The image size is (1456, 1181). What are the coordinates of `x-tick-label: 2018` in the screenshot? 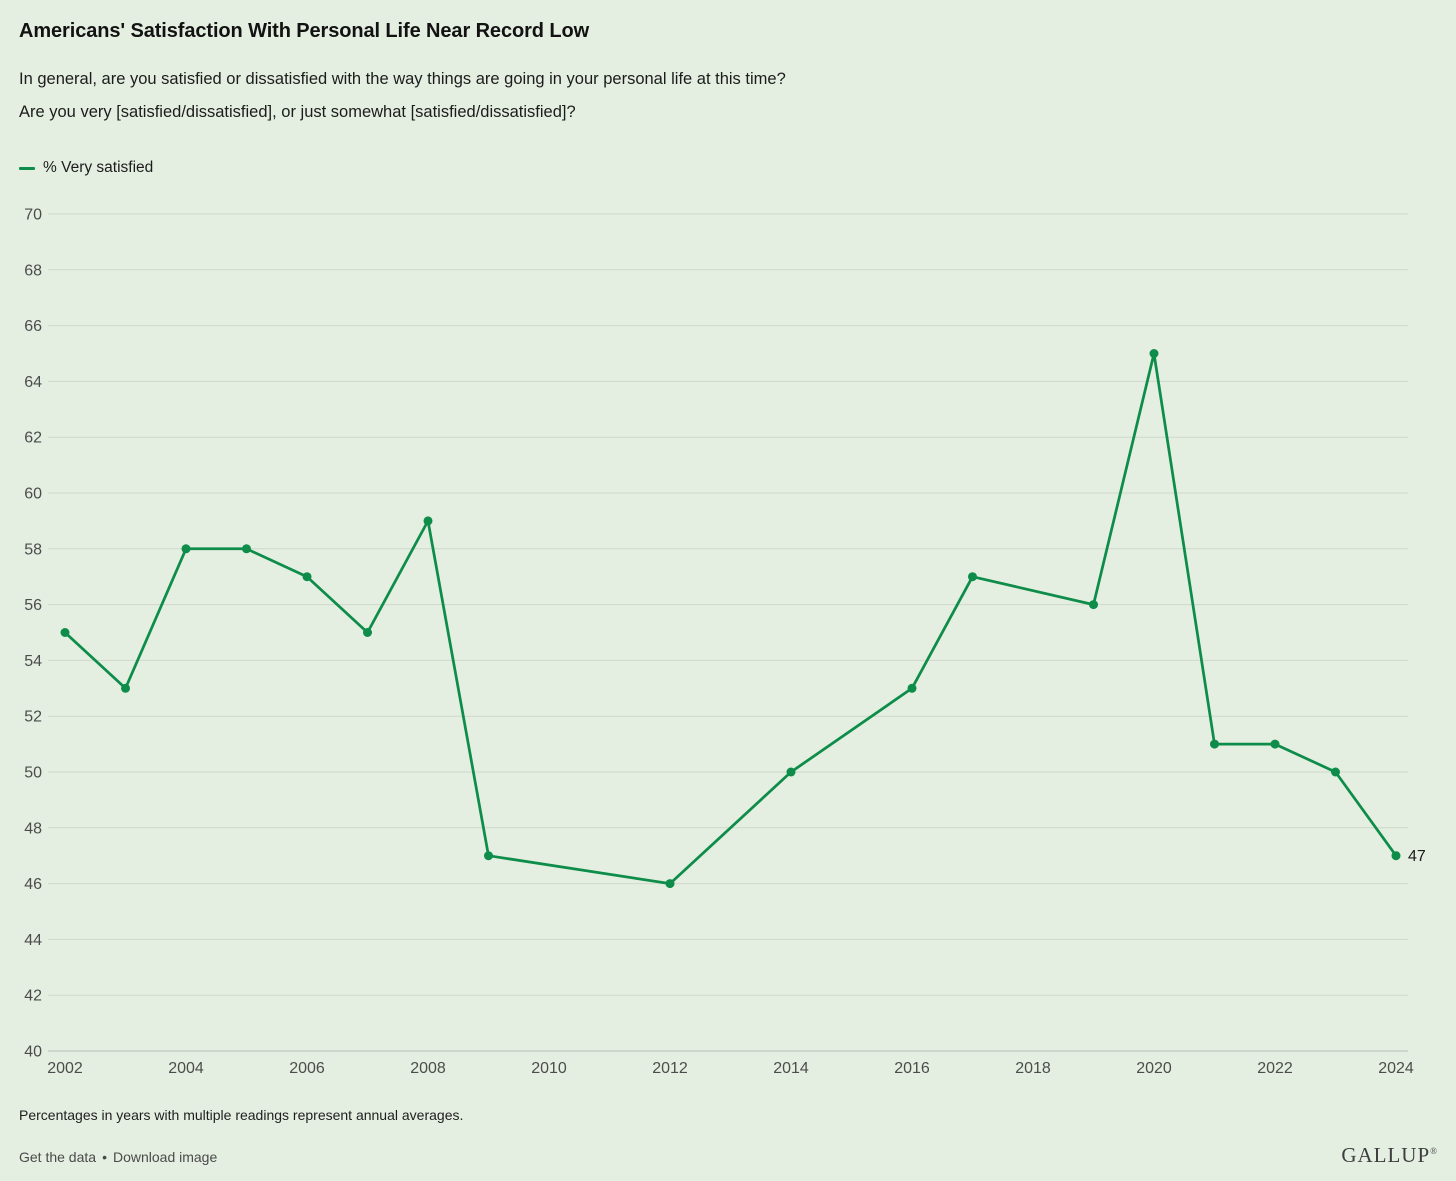 It's located at (1033, 1068).